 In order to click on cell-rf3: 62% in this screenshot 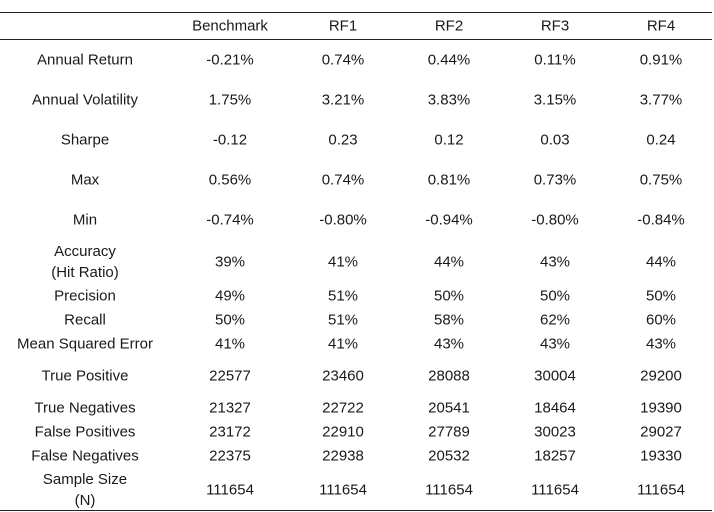, I will do `click(555, 320)`.